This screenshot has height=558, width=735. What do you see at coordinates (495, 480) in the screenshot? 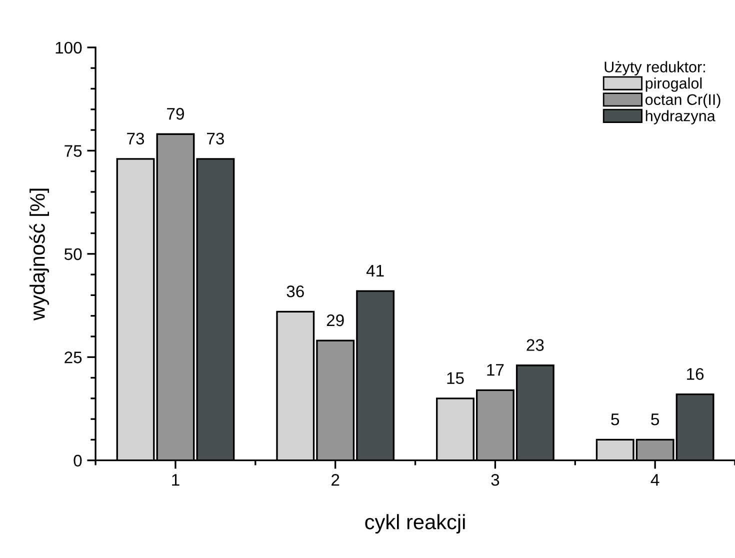
I see `x-tick-label: 3` at bounding box center [495, 480].